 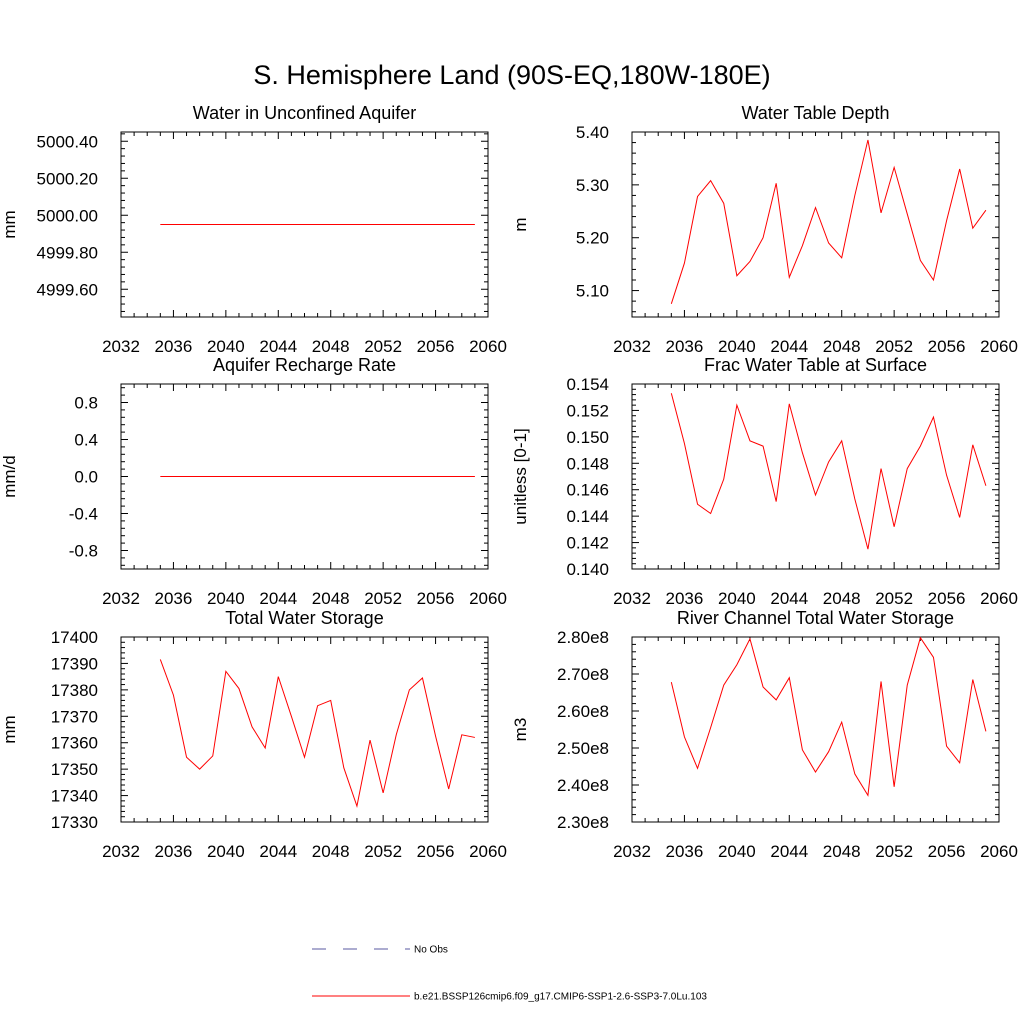 What do you see at coordinates (317, 734) in the screenshot?
I see `series-line-total-water-storage` at bounding box center [317, 734].